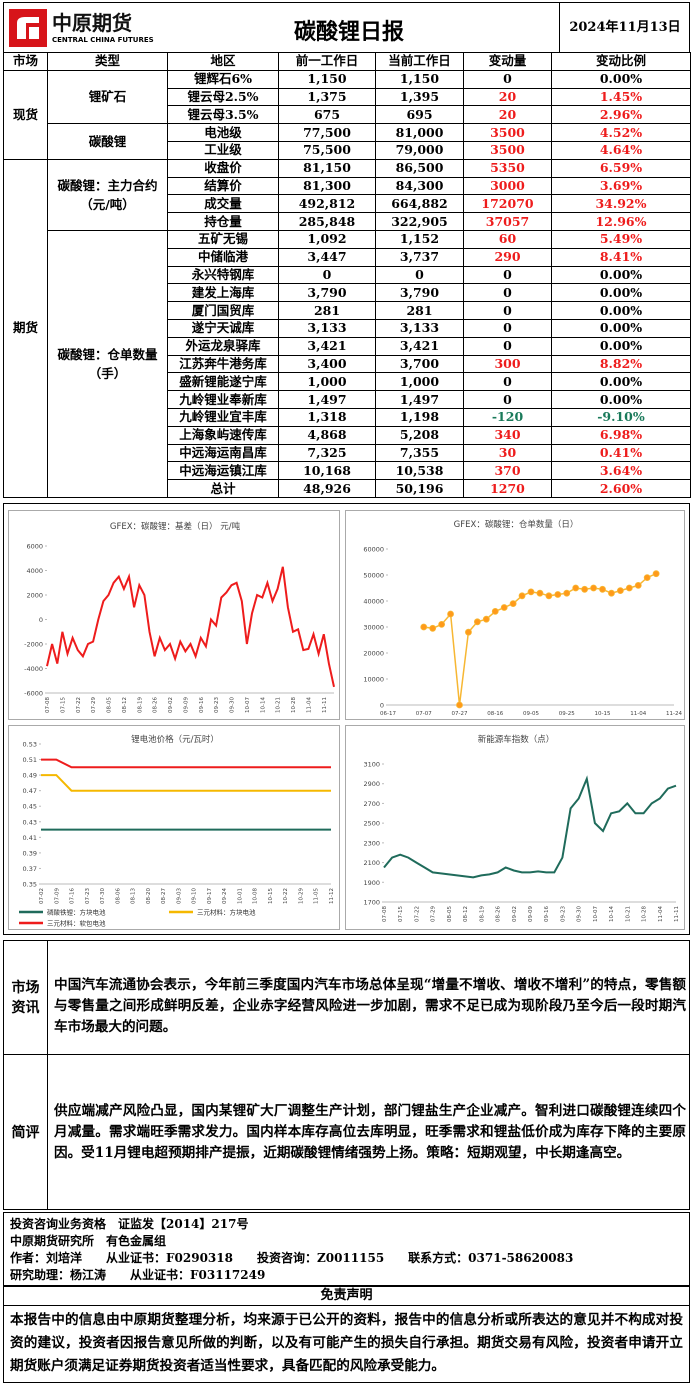  Describe the element at coordinates (419, 382) in the screenshot. I see `cur-cell: 1,000` at that location.